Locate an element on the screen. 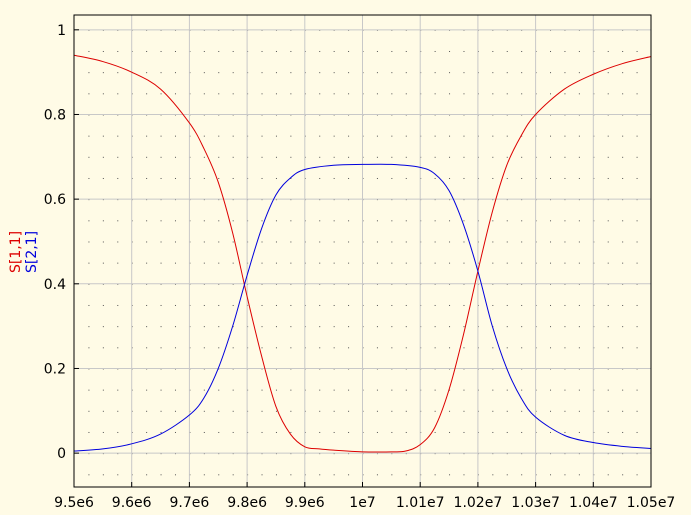 Image resolution: width=691 pixels, height=515 pixels. x-tick-label: 1.05e7 is located at coordinates (651, 503).